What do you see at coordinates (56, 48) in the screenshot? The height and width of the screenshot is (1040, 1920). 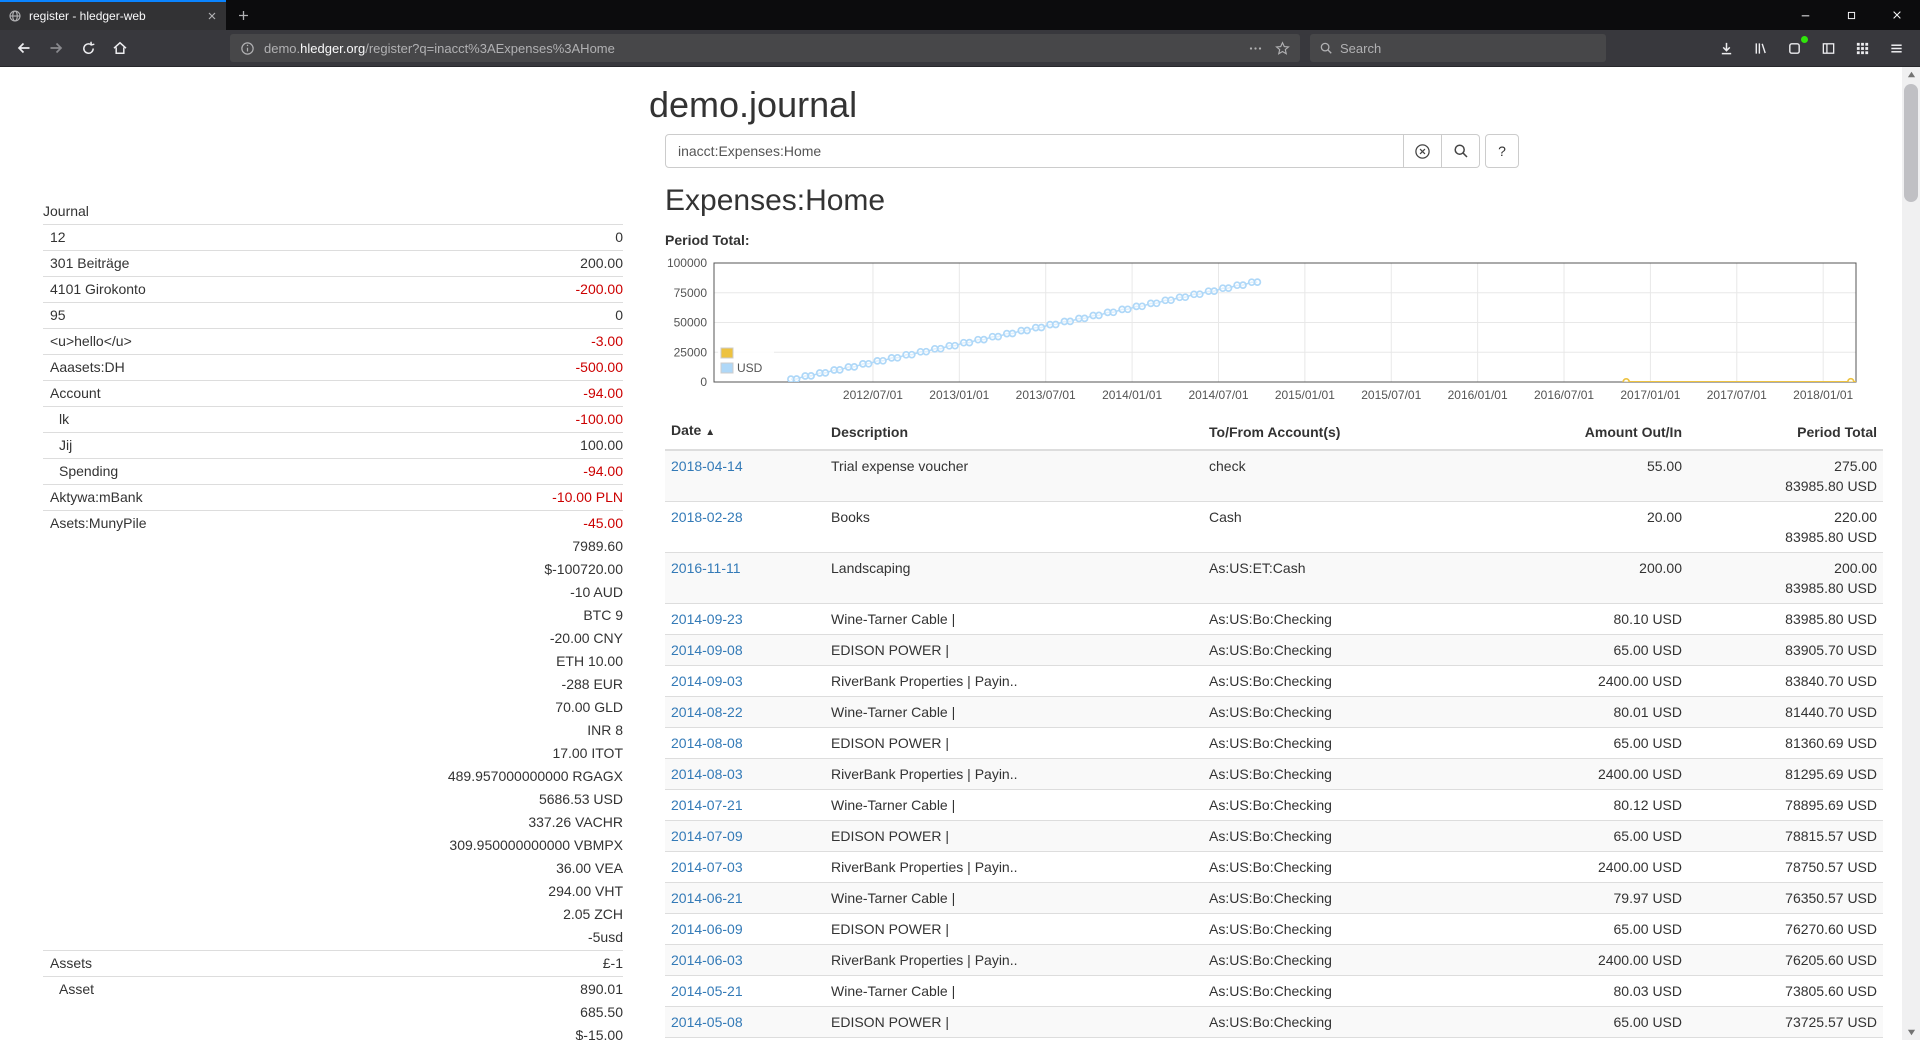 I see `forward-button` at bounding box center [56, 48].